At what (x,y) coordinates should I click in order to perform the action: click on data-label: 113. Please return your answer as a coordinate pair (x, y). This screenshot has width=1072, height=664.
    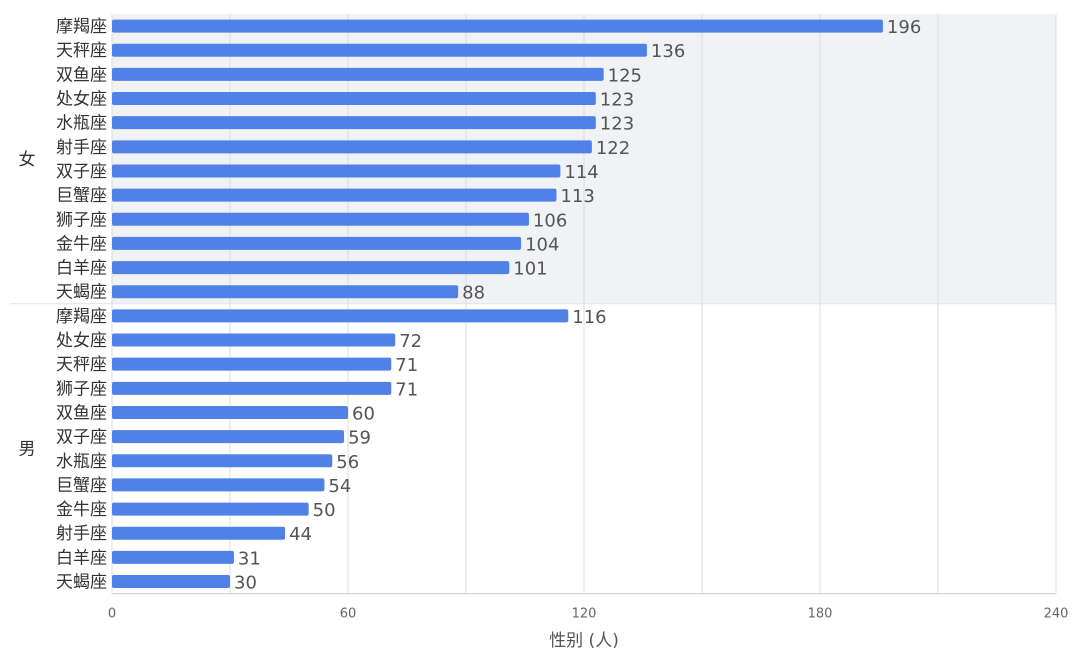
    Looking at the image, I should click on (577, 196).